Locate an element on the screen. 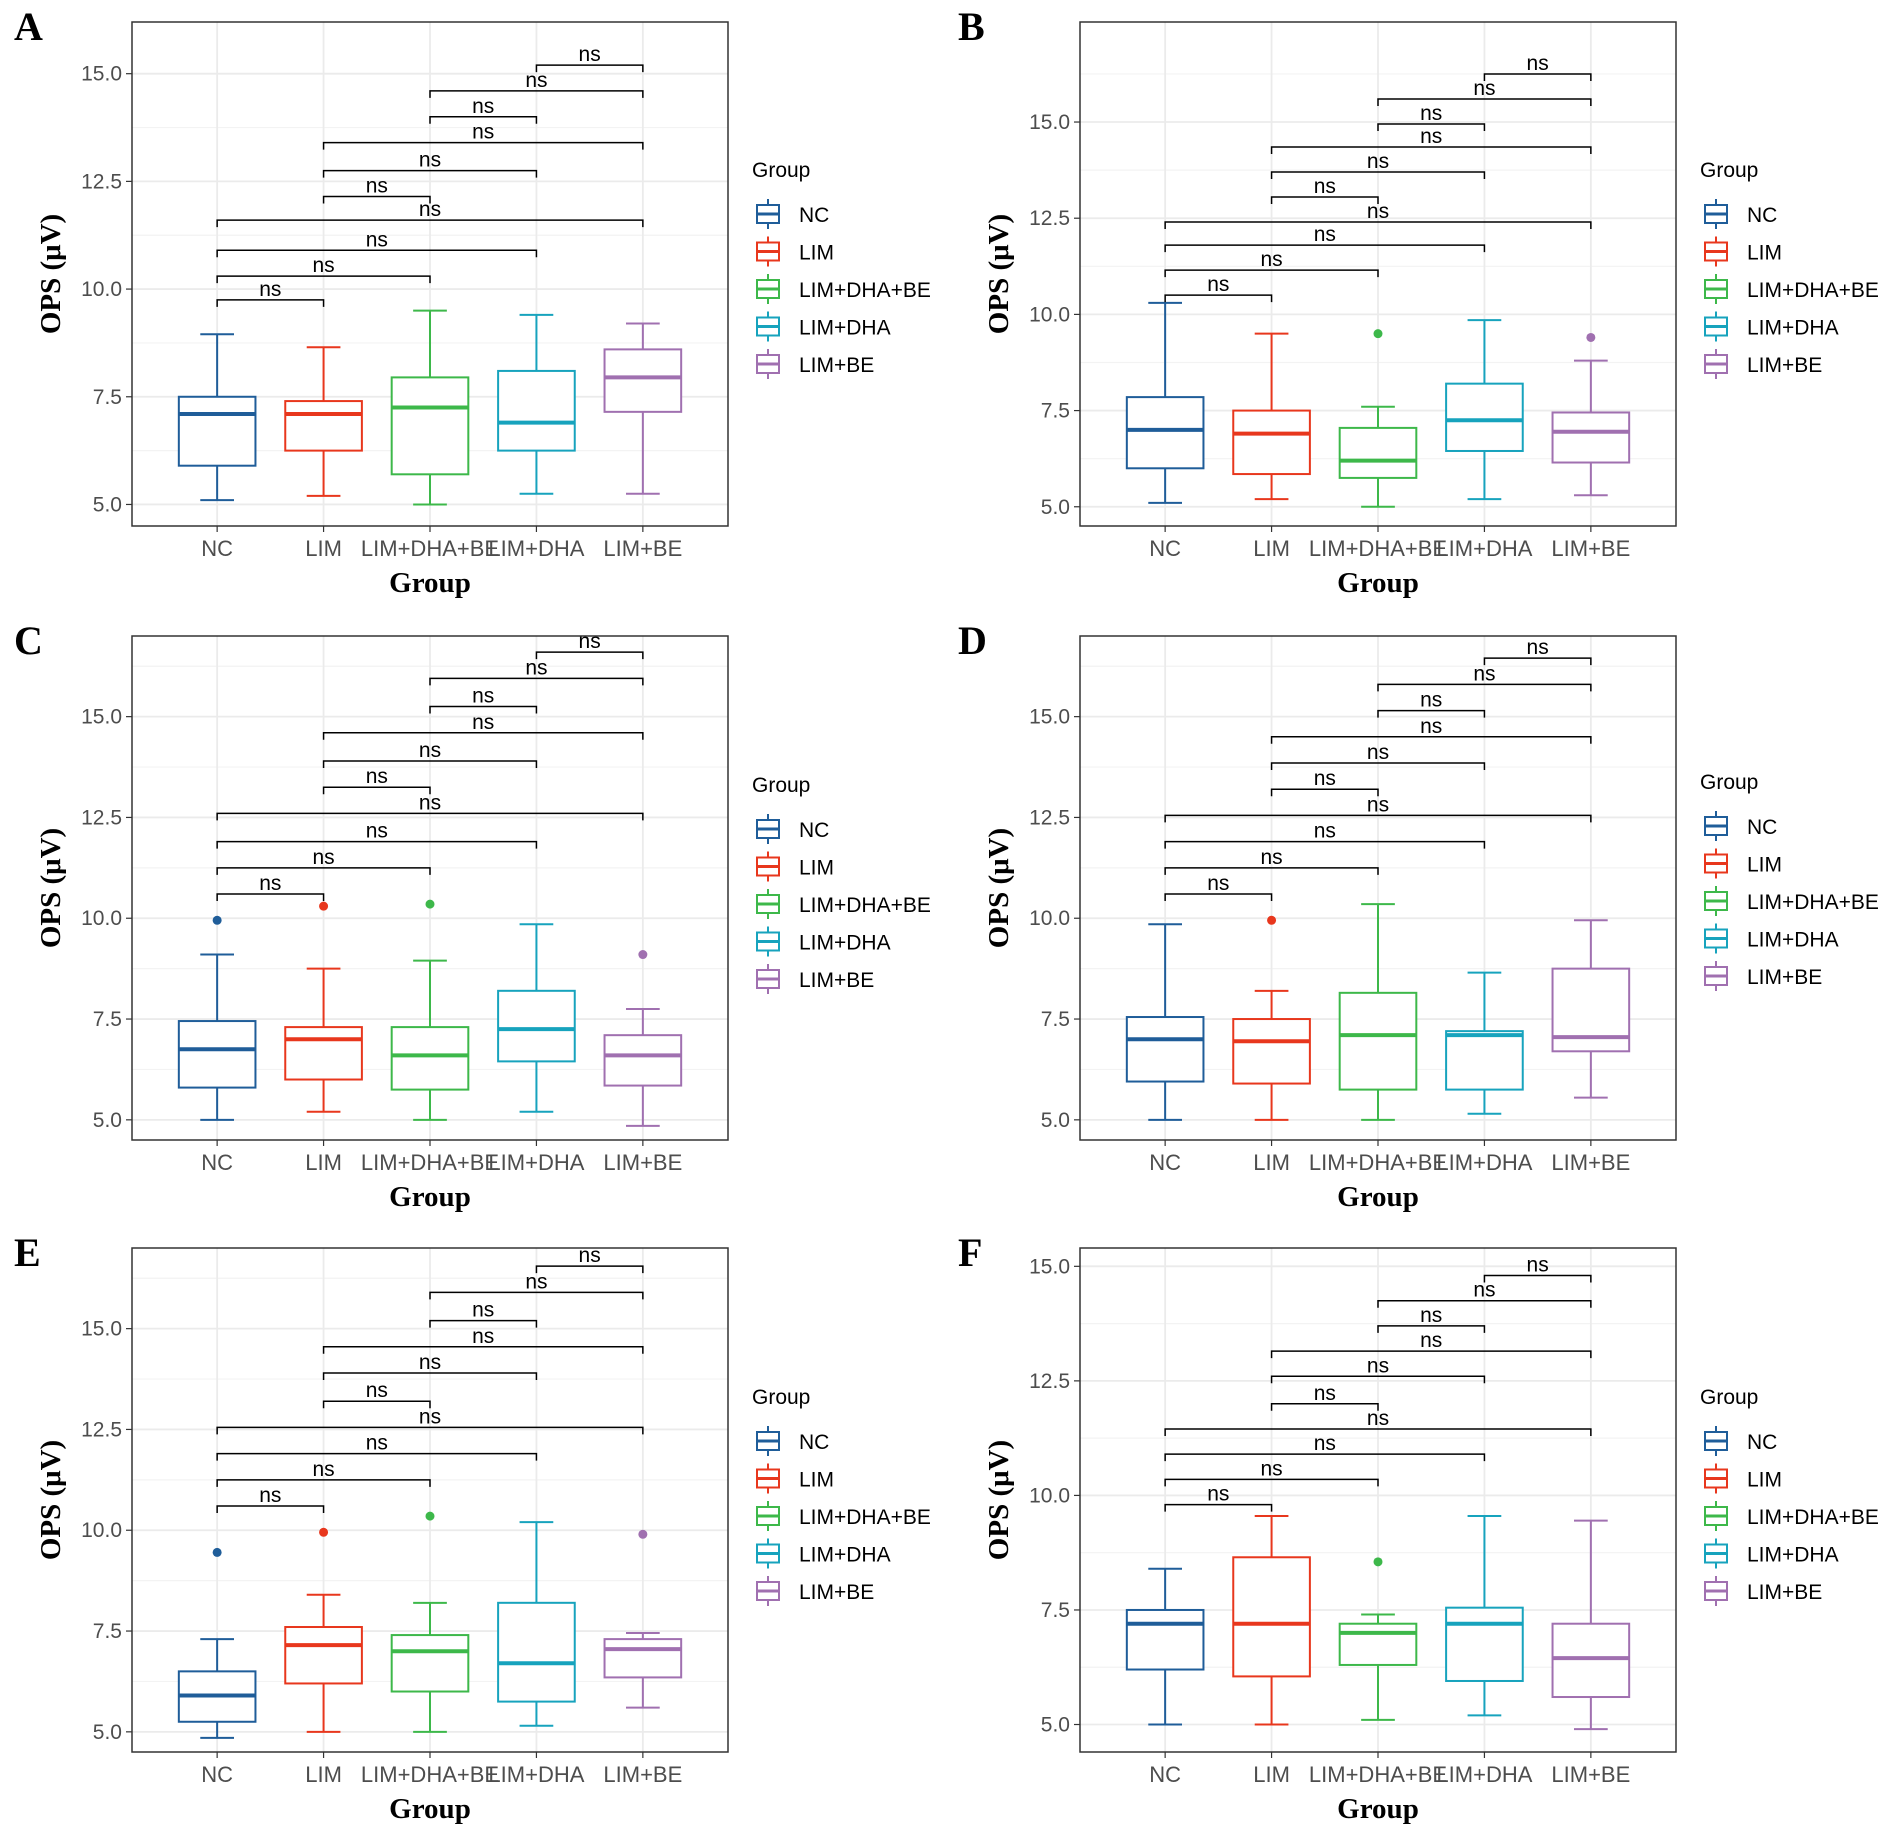 The height and width of the screenshot is (1845, 1902). legend: Group NC LIM LIM+DHA+BE LIM+DHA LIM+BE is located at coordinates (1789, 1496).